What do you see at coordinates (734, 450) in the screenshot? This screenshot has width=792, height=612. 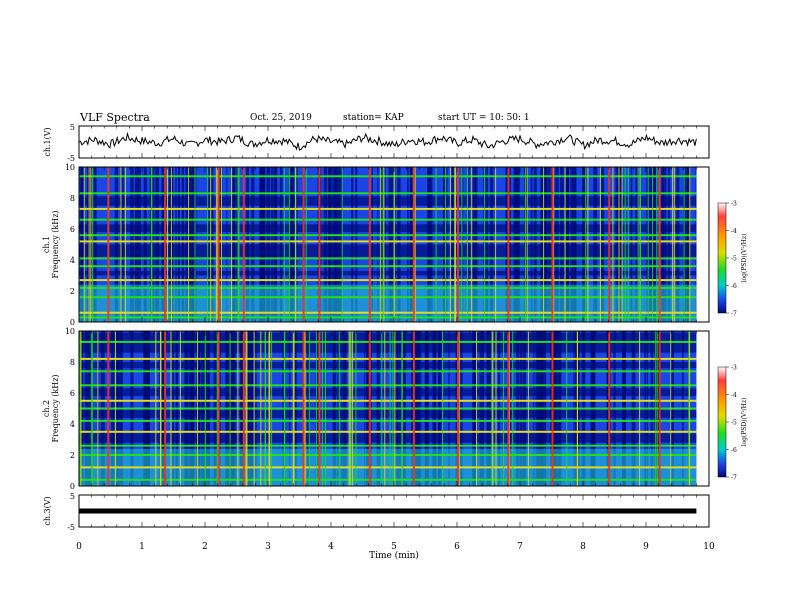 I see `ch2-spectrogram-colorbar-tick-label: -6` at bounding box center [734, 450].